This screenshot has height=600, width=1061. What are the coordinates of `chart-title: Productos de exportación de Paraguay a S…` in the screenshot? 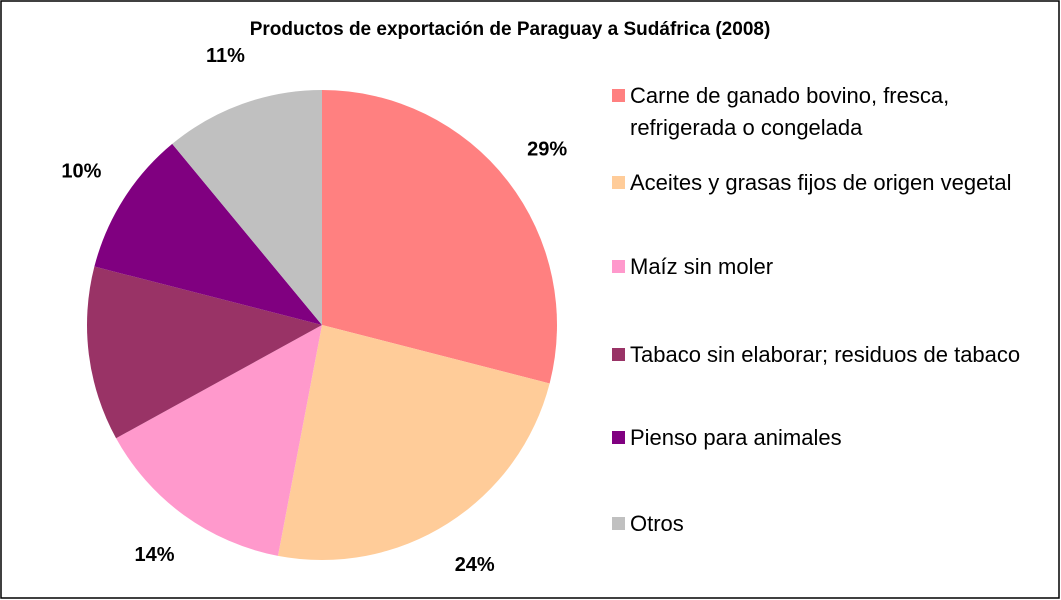 It's located at (510, 29).